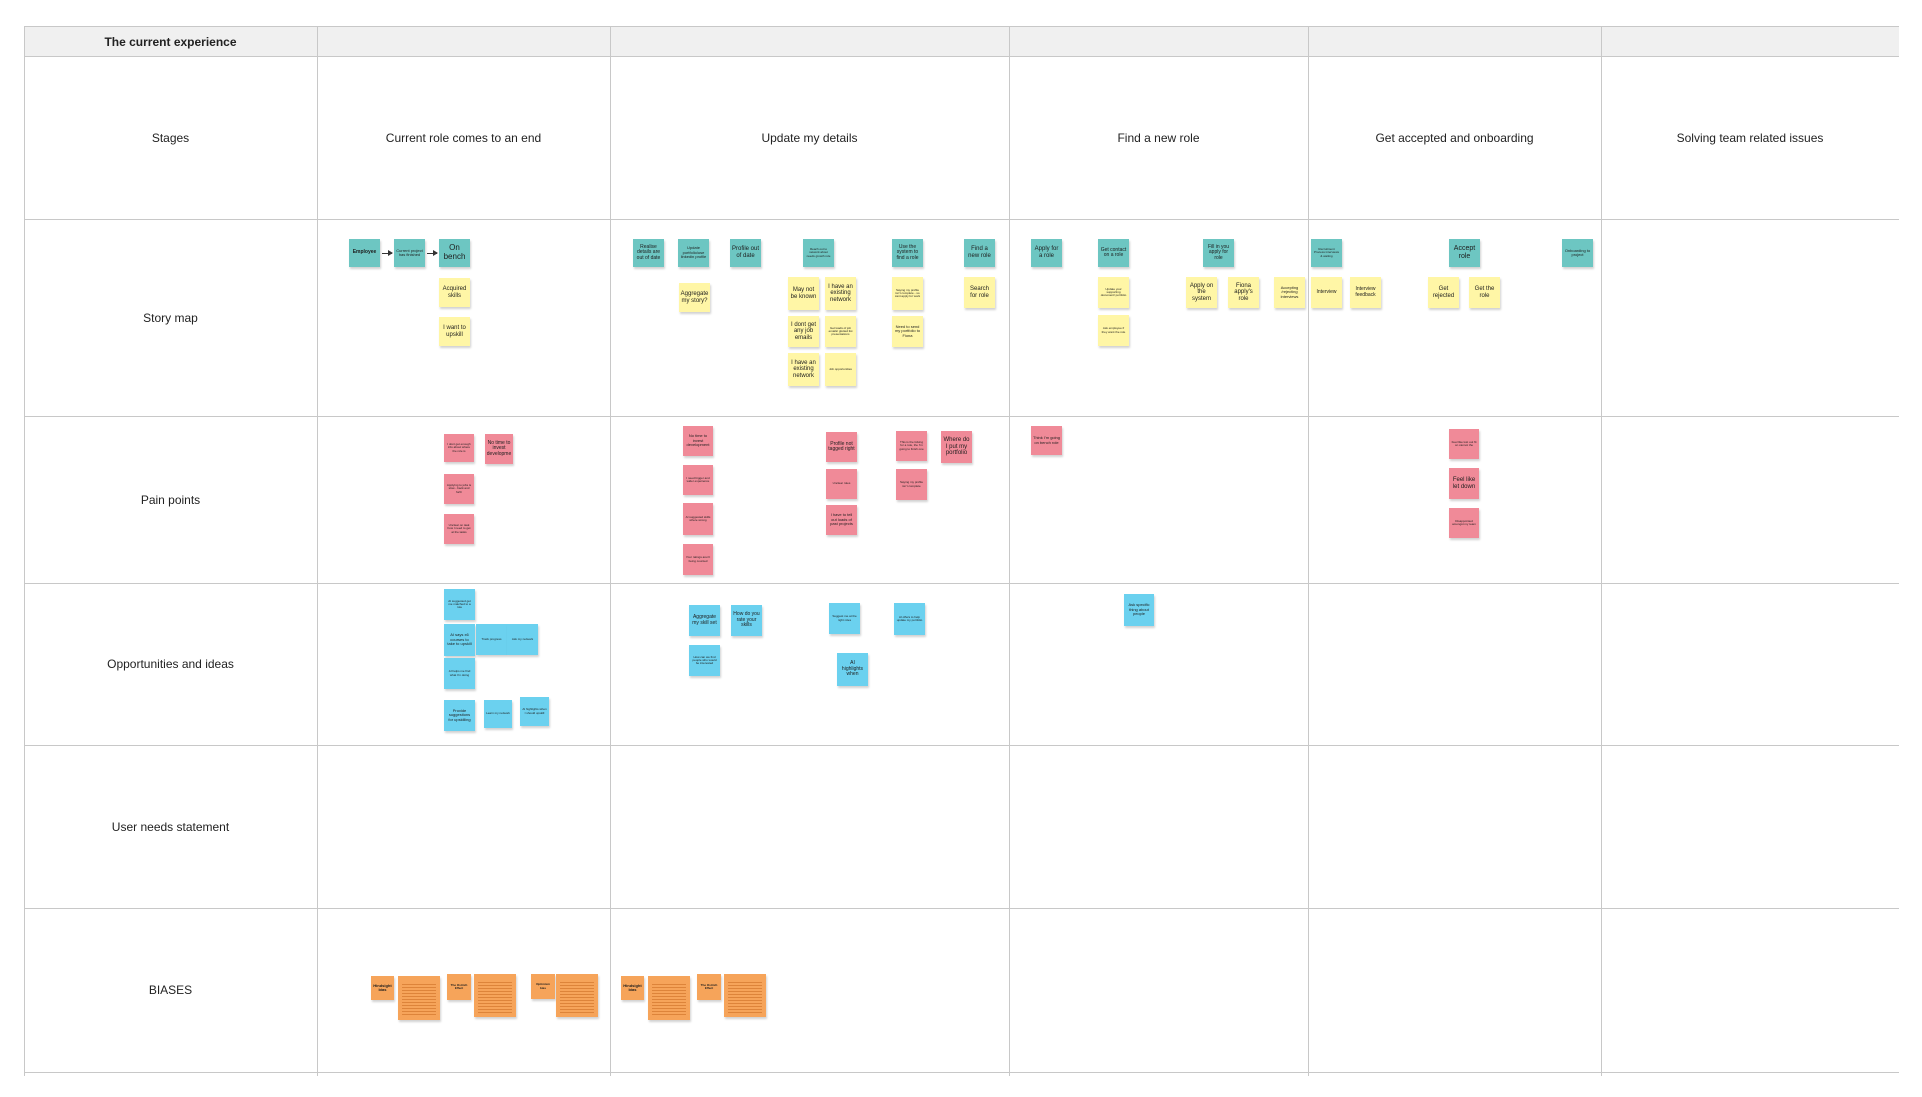 Image resolution: width=1922 pixels, height=1097 pixels. I want to click on stage-team-issues: Solving team related issues, so click(1750, 137).